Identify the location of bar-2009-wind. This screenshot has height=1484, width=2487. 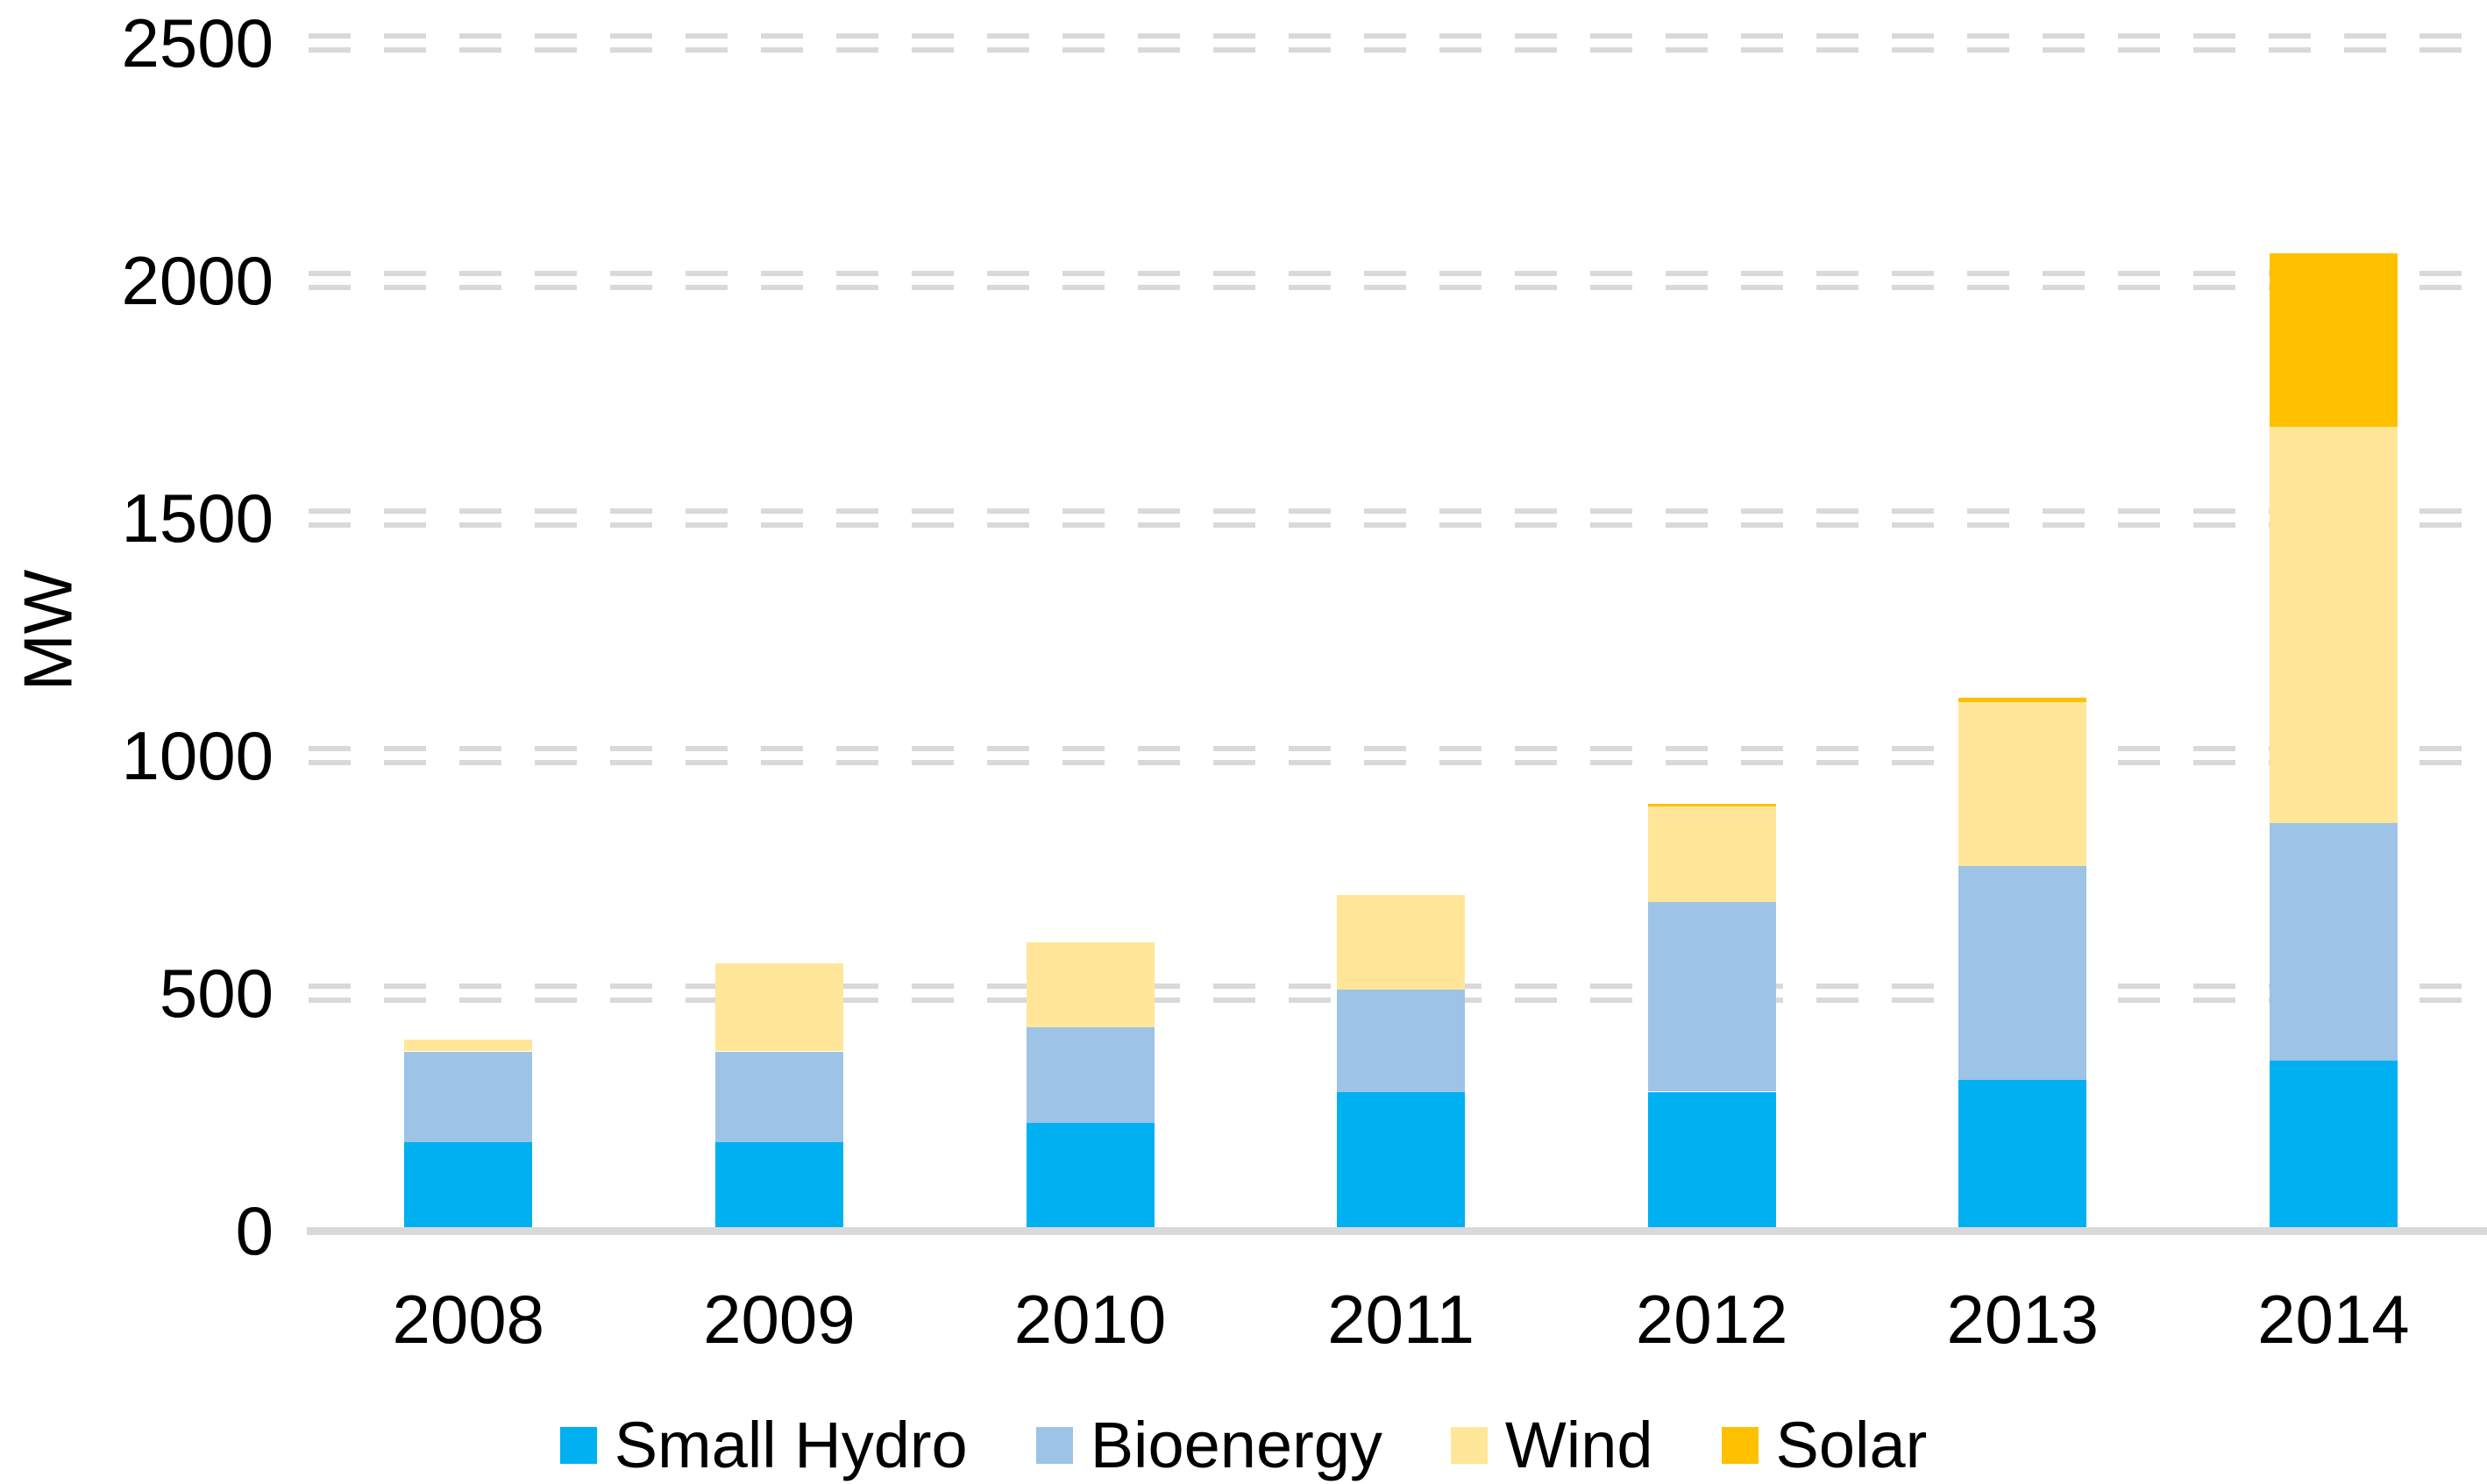
(779, 1007).